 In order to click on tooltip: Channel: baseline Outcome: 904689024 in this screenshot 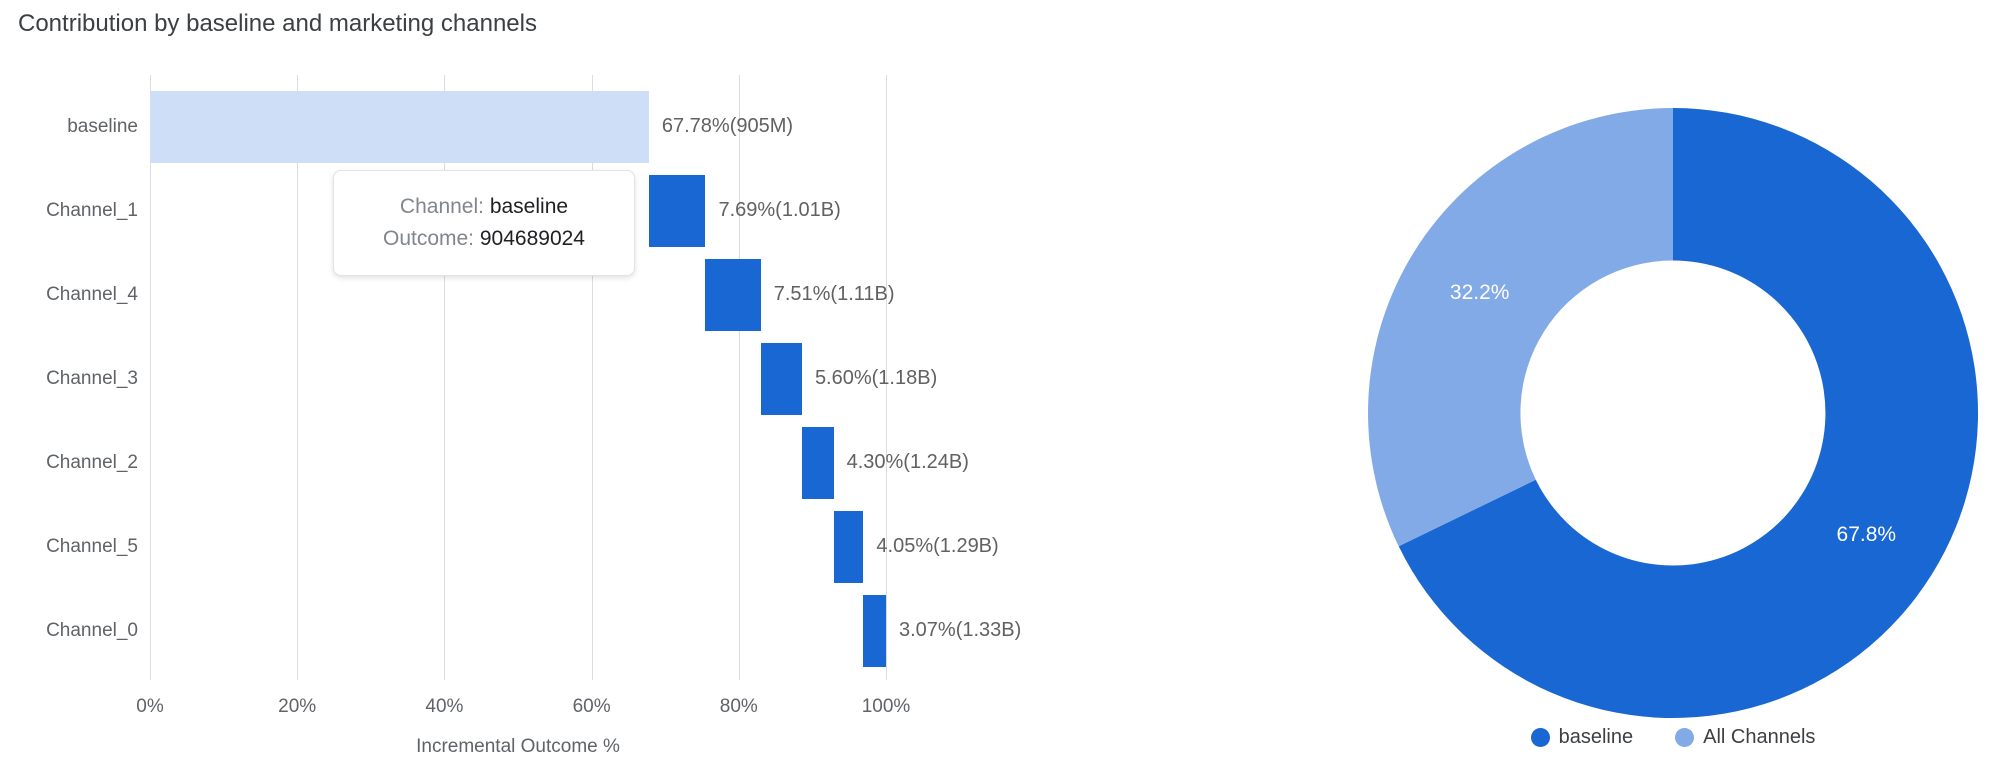, I will do `click(484, 223)`.